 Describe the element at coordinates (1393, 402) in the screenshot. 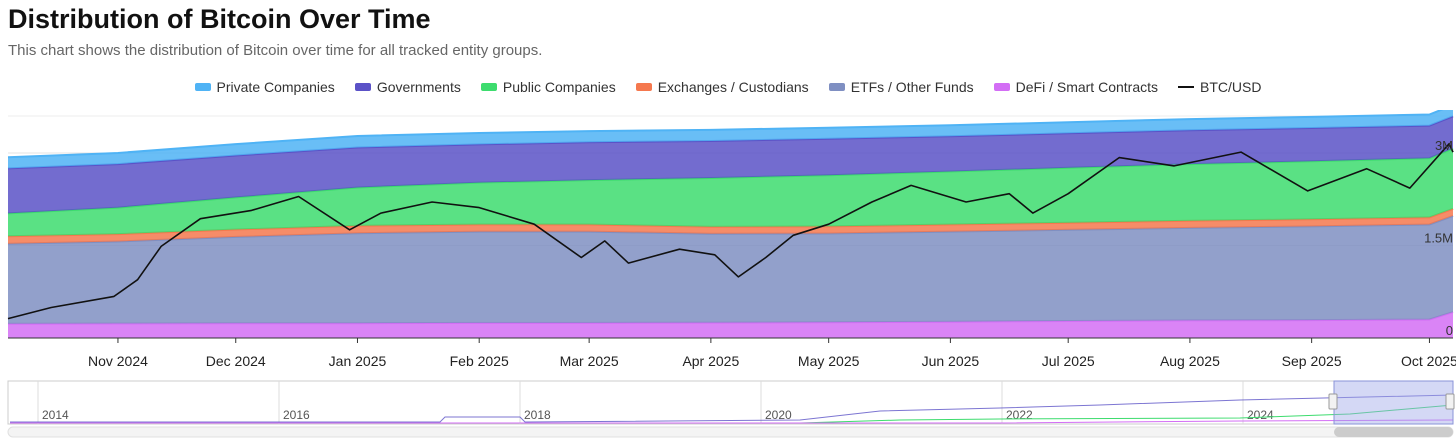

I see `navigator-selection` at that location.